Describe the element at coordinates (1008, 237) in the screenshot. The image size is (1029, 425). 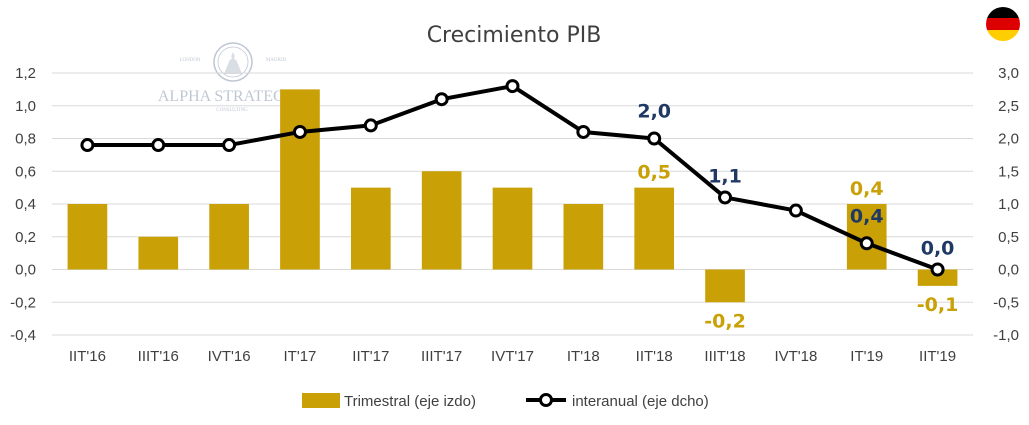
I see `y-right-tick-label: 0,5` at that location.